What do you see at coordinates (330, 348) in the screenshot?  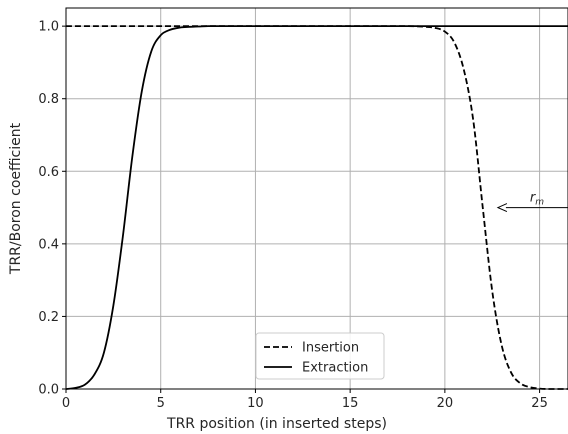 I see `legend-label-insertion: Insertion` at bounding box center [330, 348].